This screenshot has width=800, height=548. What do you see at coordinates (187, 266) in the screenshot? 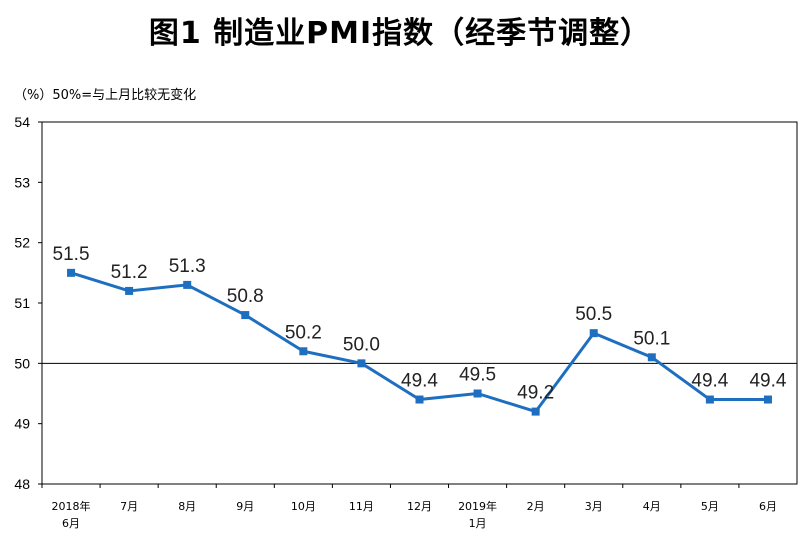
I see `data-label: 51.3` at bounding box center [187, 266].